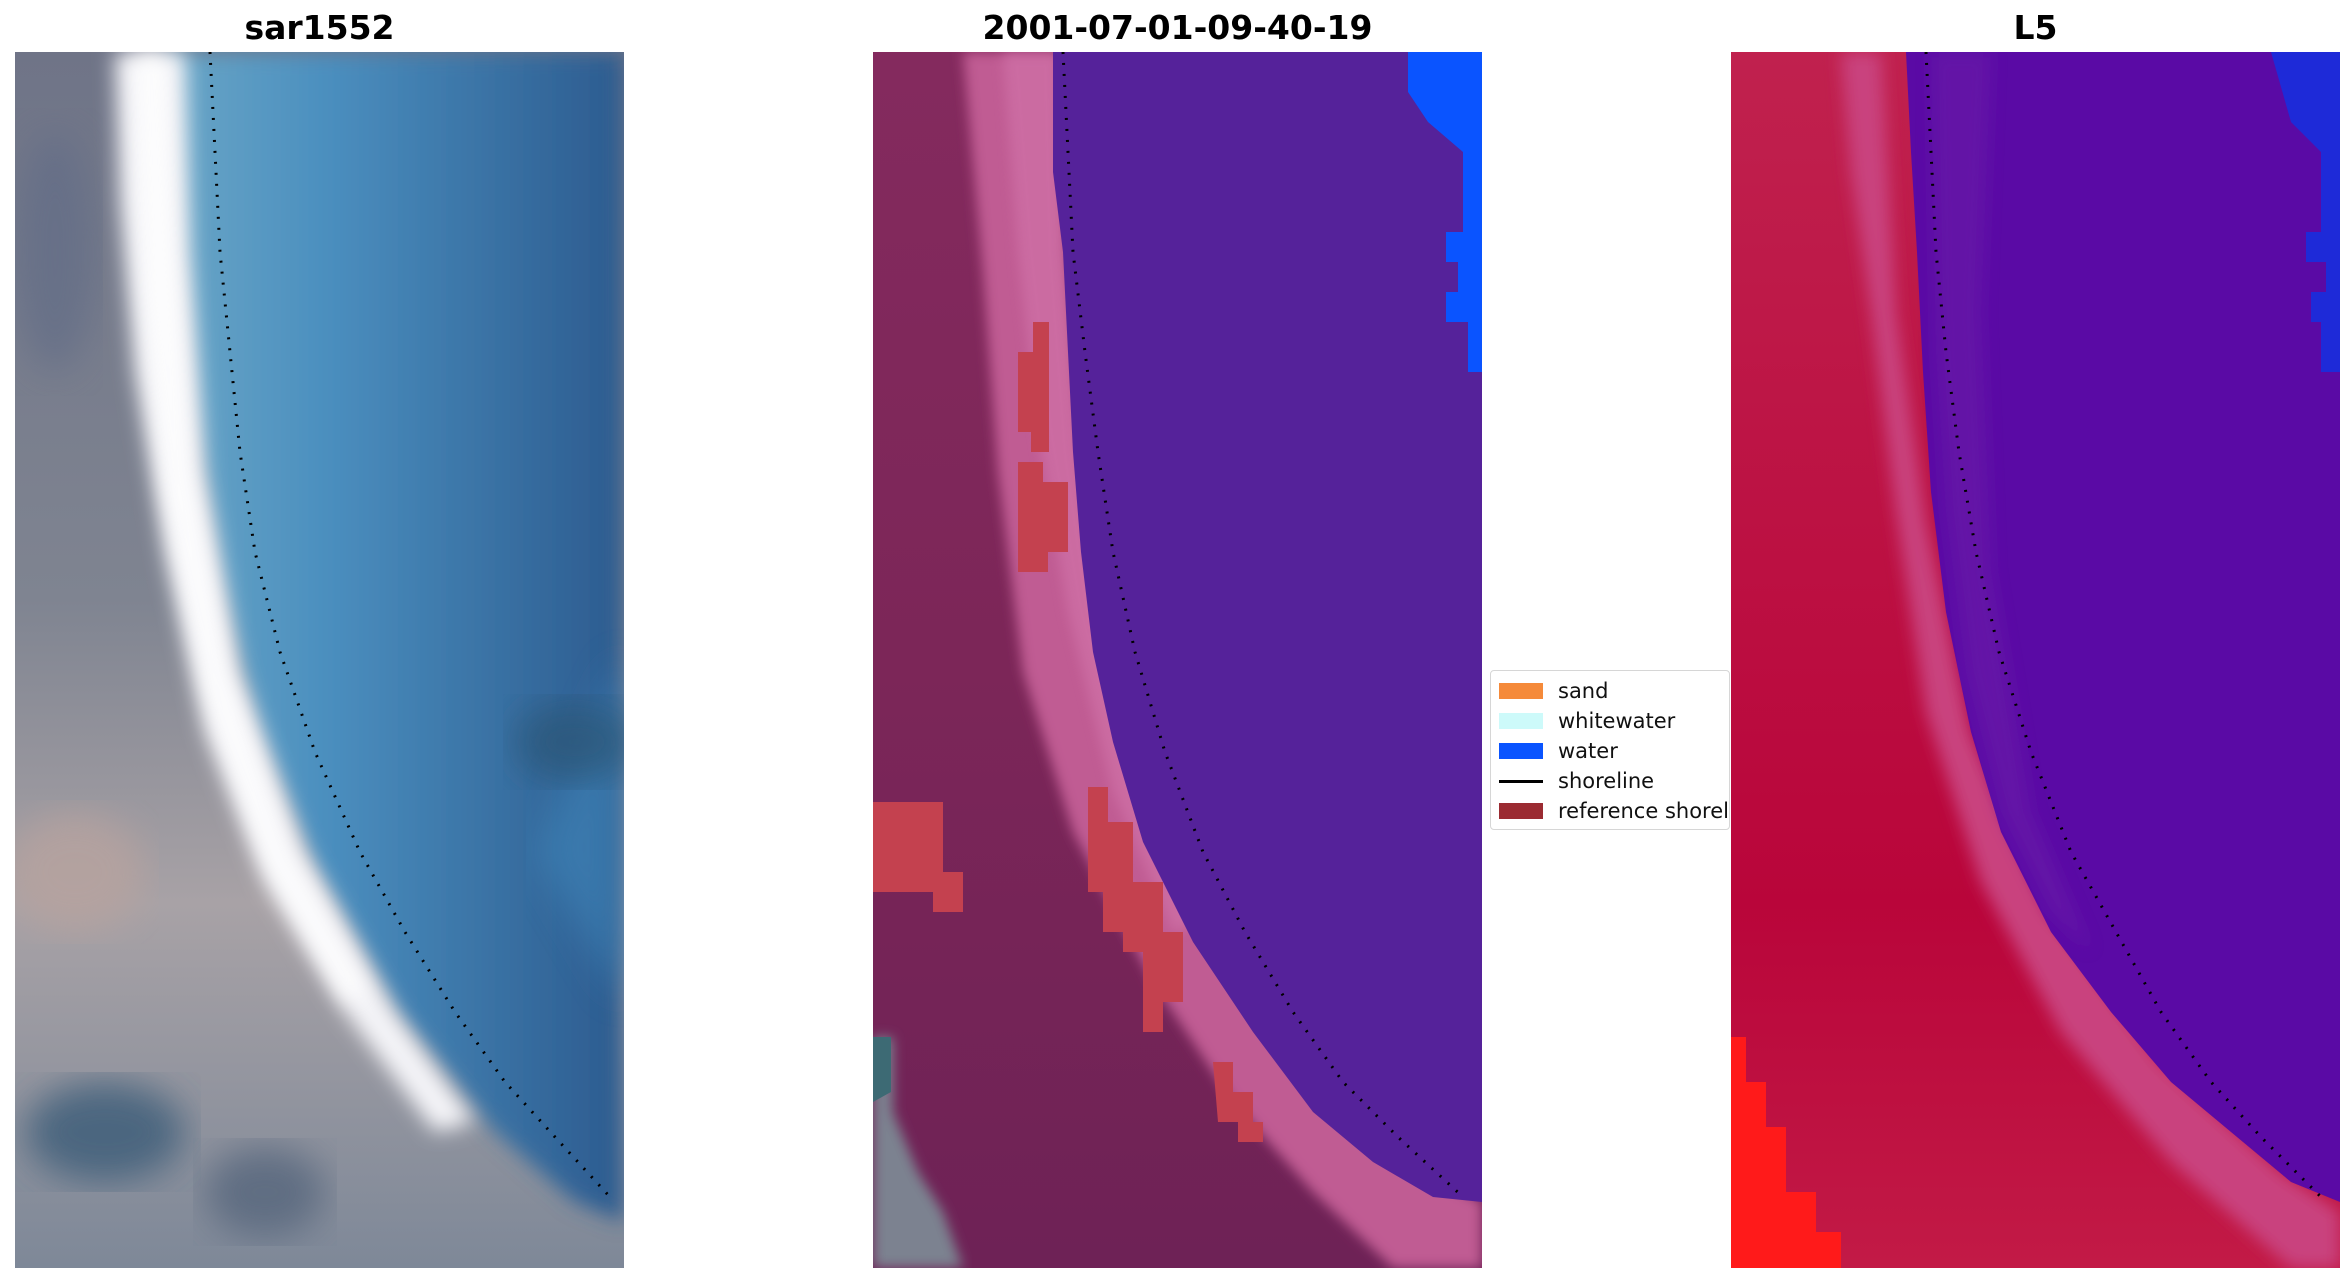 The height and width of the screenshot is (1283, 2352). Describe the element at coordinates (1588, 751) in the screenshot. I see `legend-label: water` at that location.